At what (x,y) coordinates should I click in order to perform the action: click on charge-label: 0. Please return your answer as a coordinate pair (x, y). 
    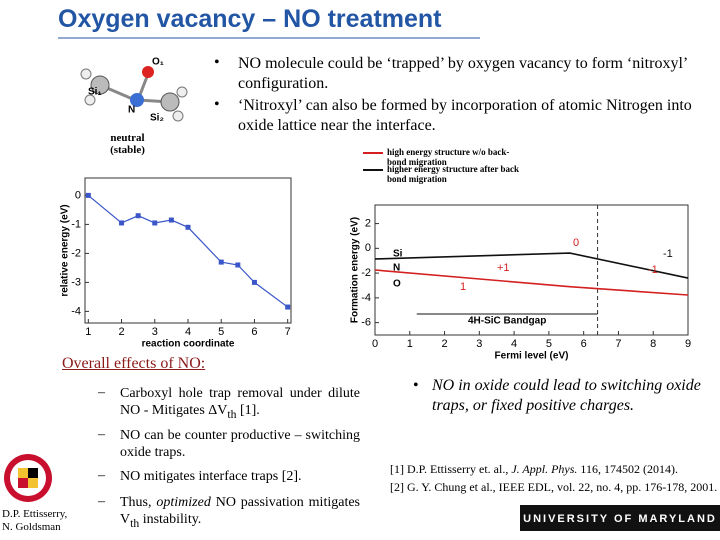
    Looking at the image, I should click on (576, 243).